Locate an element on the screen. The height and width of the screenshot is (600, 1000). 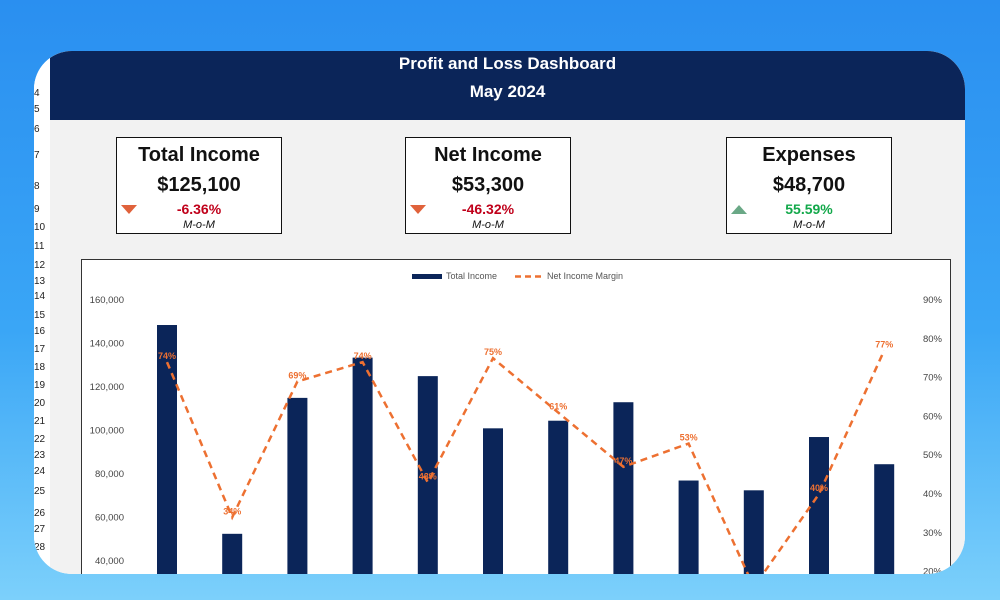
up-arrow-icon is located at coordinates (739, 209).